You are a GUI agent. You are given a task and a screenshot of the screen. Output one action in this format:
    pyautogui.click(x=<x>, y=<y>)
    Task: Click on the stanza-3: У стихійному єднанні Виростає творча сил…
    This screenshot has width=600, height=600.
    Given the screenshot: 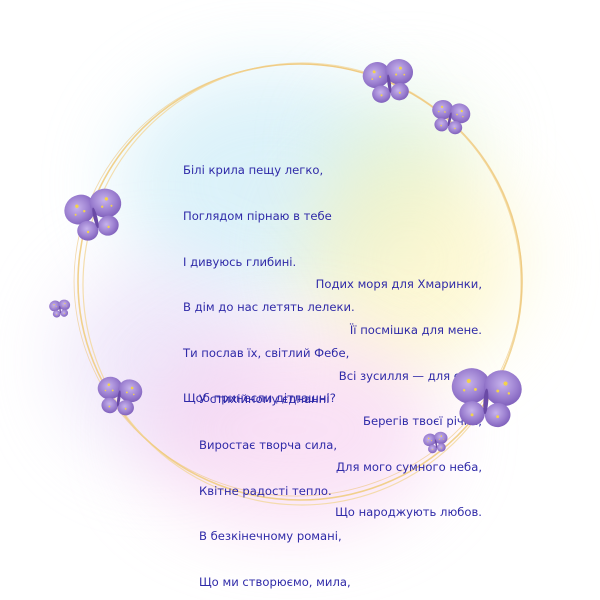 What is the action you would take?
    pyautogui.click(x=275, y=481)
    